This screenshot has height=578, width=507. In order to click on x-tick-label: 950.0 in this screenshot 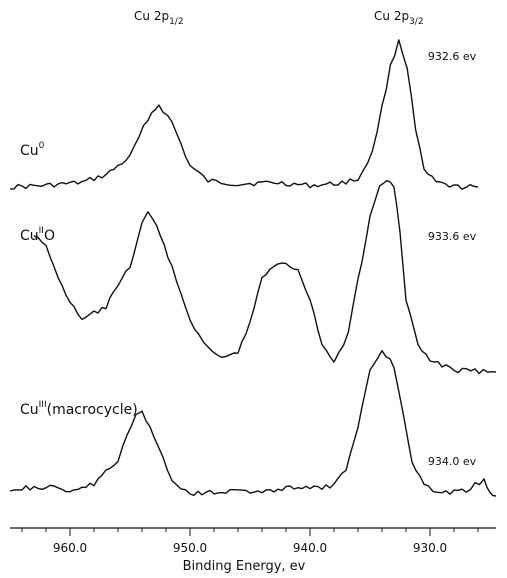, I will do `click(190, 548)`.